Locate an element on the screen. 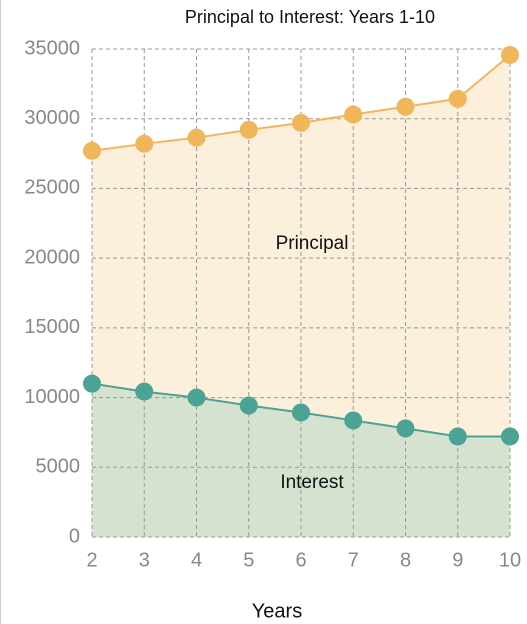 The image size is (527, 624). x-tick-label: 2 is located at coordinates (91, 560).